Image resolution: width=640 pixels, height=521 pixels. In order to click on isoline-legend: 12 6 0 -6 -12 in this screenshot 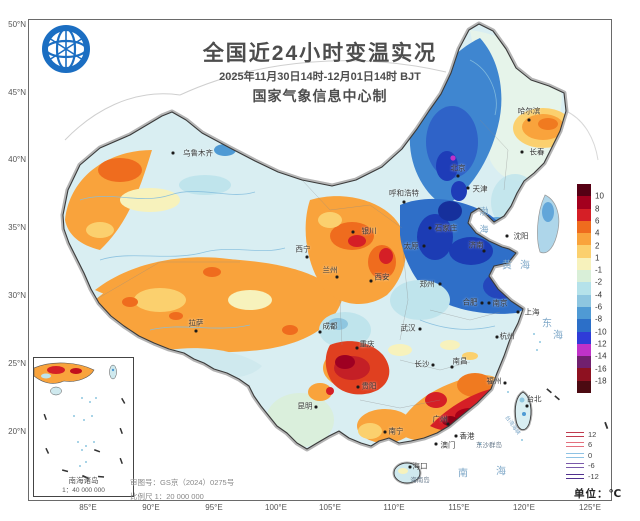, I will do `click(582, 455)`.